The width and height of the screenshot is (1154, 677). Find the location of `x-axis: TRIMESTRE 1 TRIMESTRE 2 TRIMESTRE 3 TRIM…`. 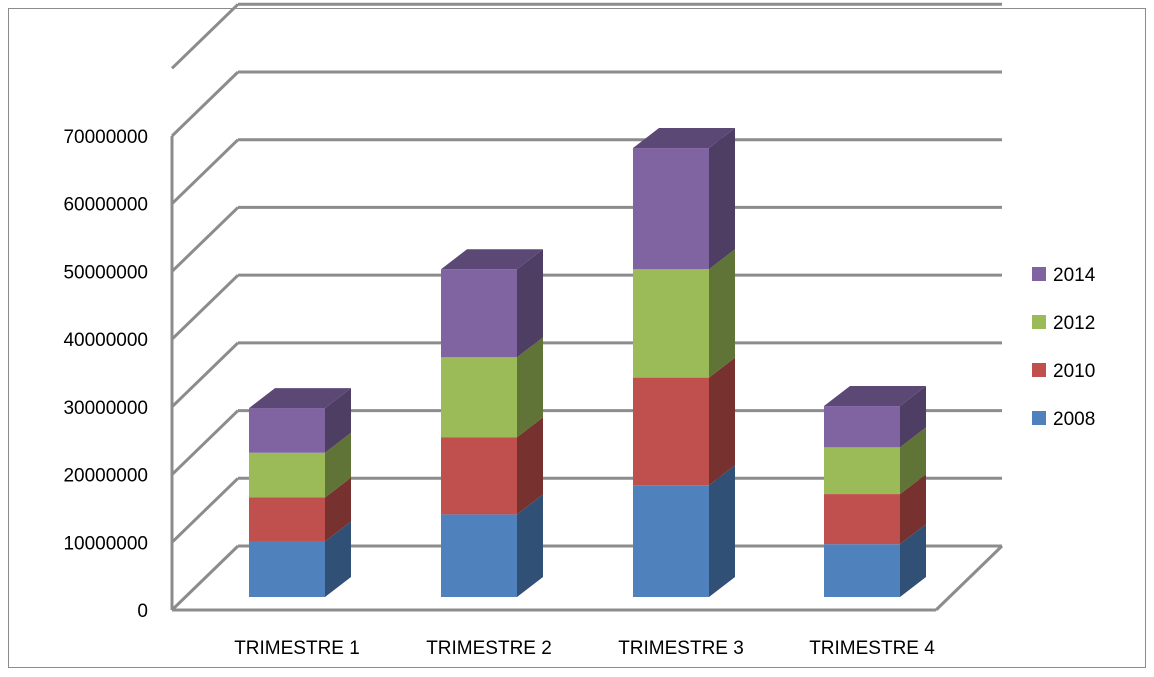

x-axis: TRIMESTRE 1 TRIMESTRE 2 TRIMESTRE 3 TRIM… is located at coordinates (584, 648).